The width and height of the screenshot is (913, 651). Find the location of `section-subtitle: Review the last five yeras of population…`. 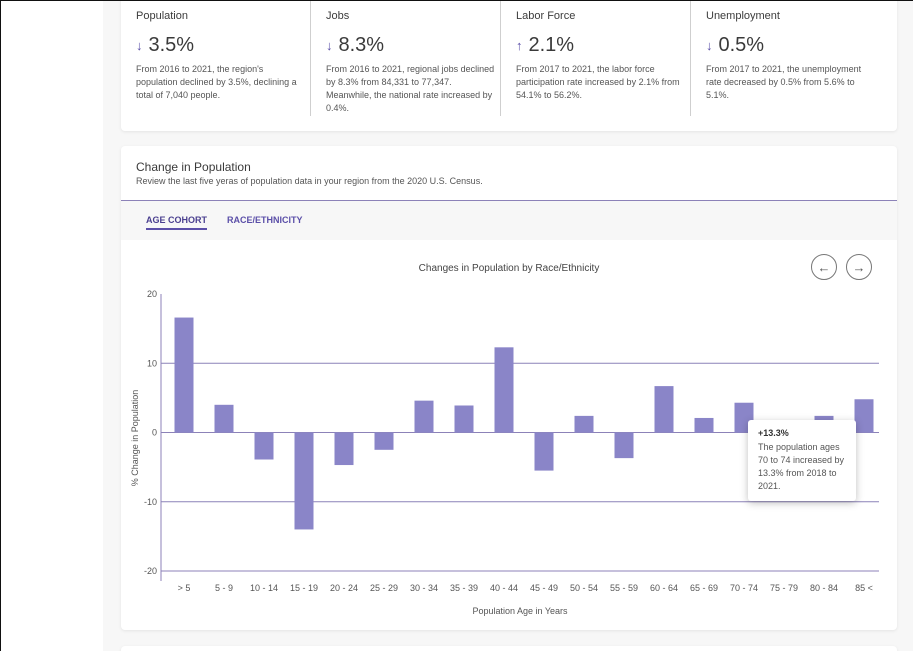

section-subtitle: Review the last five yeras of population… is located at coordinates (309, 181).